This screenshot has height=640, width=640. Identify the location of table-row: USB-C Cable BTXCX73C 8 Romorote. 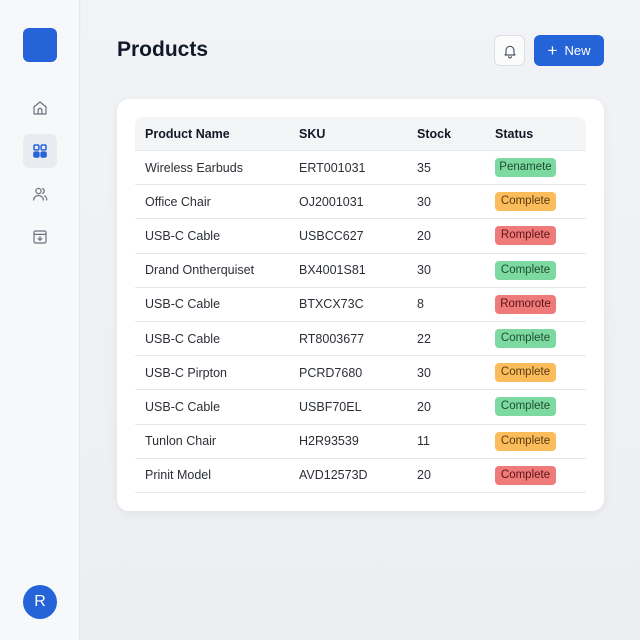
(360, 305).